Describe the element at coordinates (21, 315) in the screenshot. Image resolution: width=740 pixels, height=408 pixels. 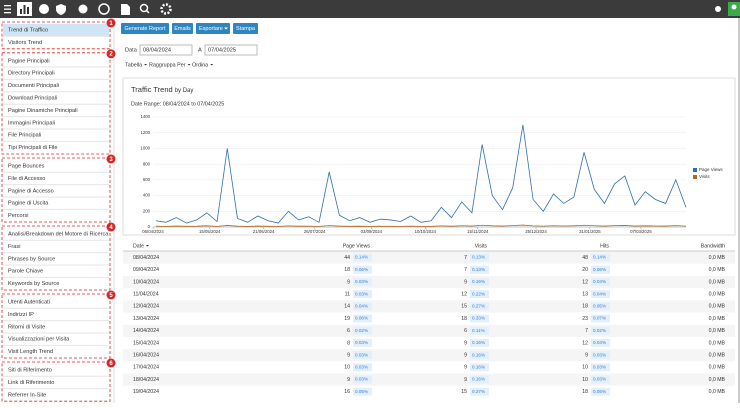
I see `sidebar-item: Indirizzi IP` at that location.